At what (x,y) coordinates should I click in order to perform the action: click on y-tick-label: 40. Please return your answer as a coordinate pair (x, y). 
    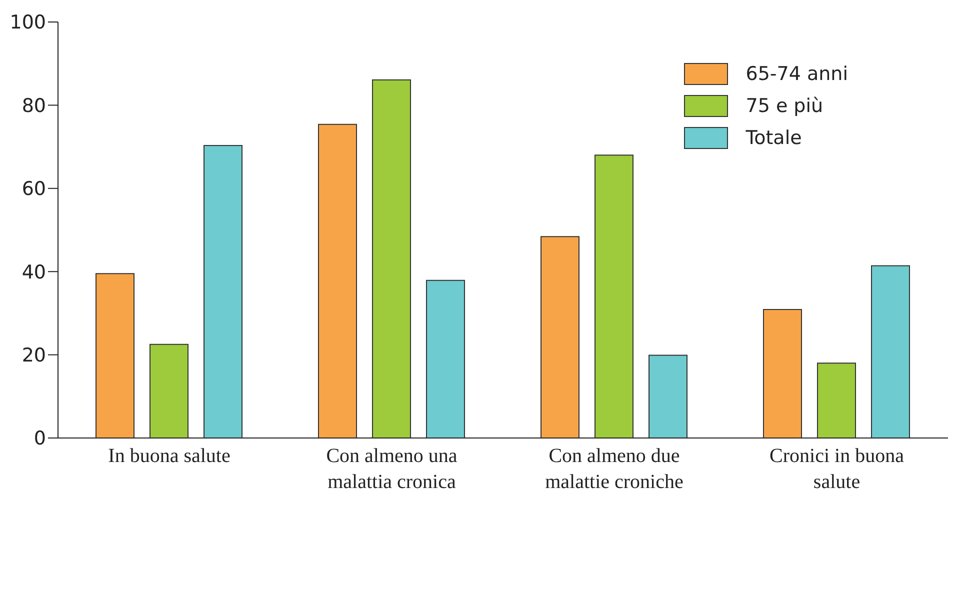
    Looking at the image, I should click on (34, 272).